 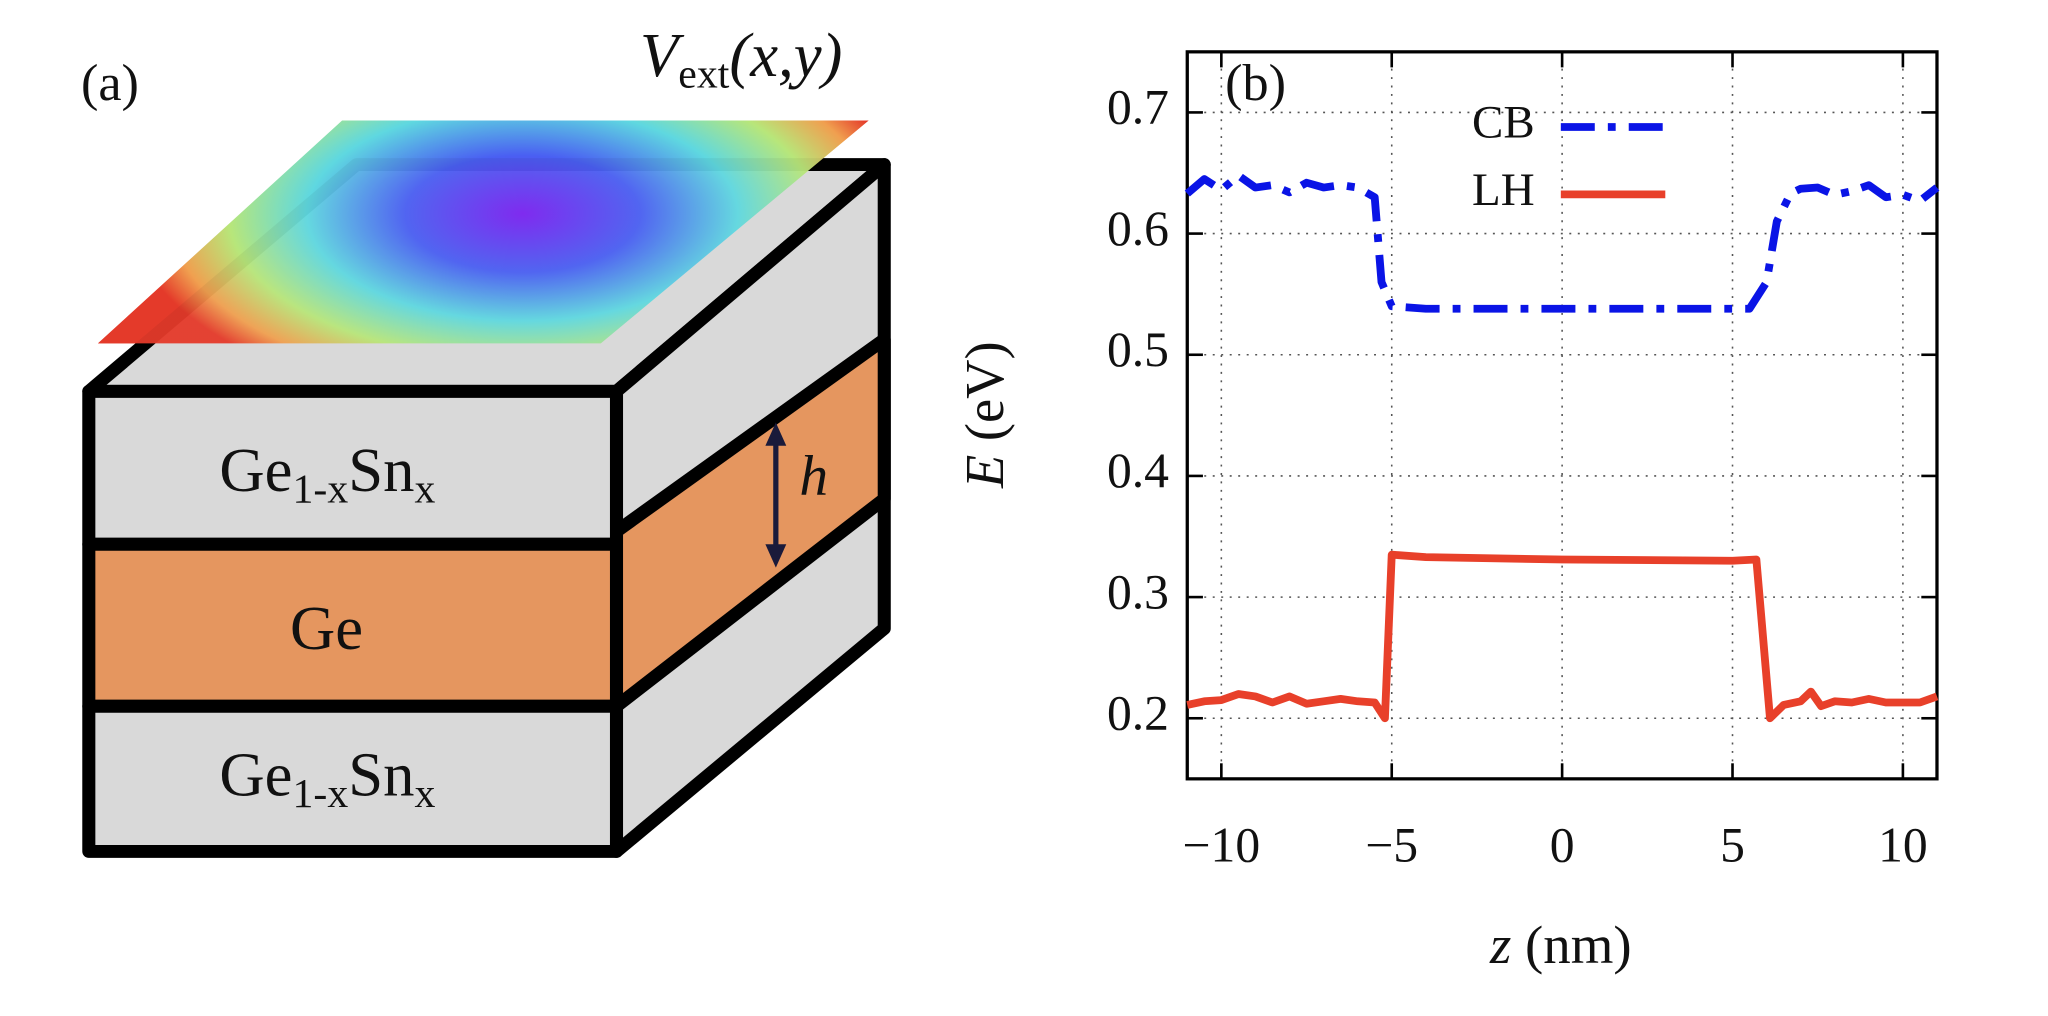 I want to click on y-axis-label: E (eV), so click(x=983, y=415).